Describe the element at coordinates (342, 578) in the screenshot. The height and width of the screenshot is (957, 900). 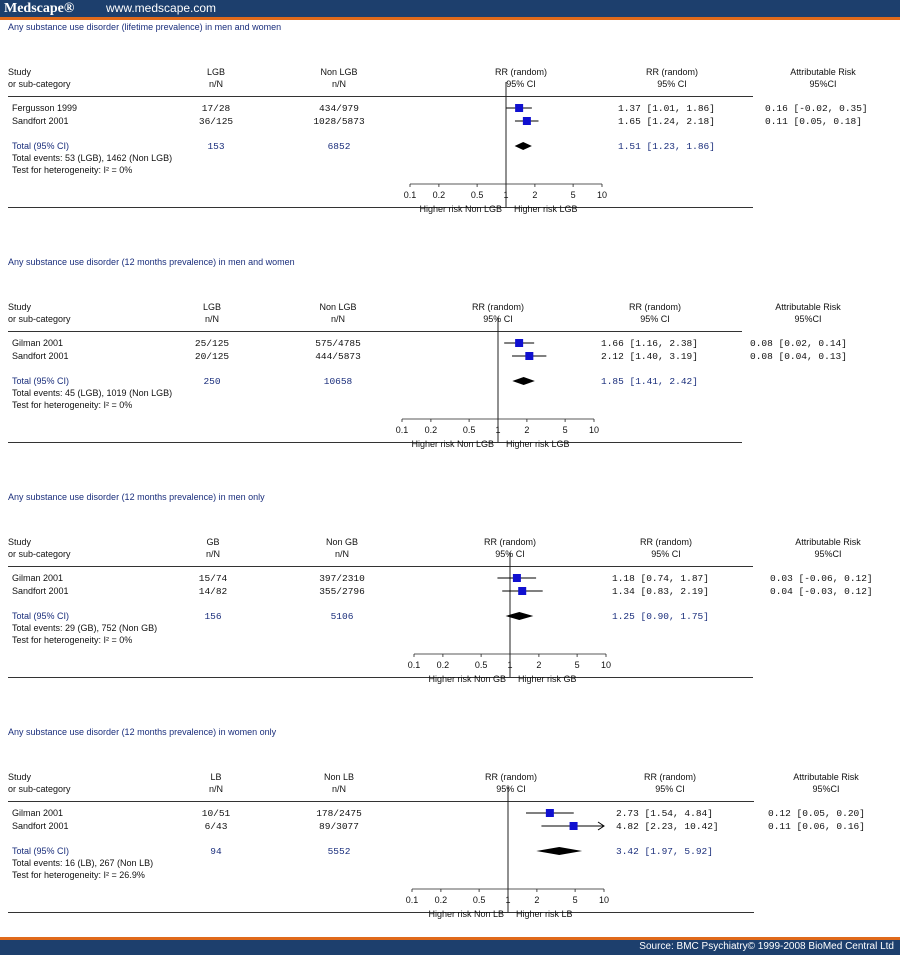
I see `control-events: 397/2310` at that location.